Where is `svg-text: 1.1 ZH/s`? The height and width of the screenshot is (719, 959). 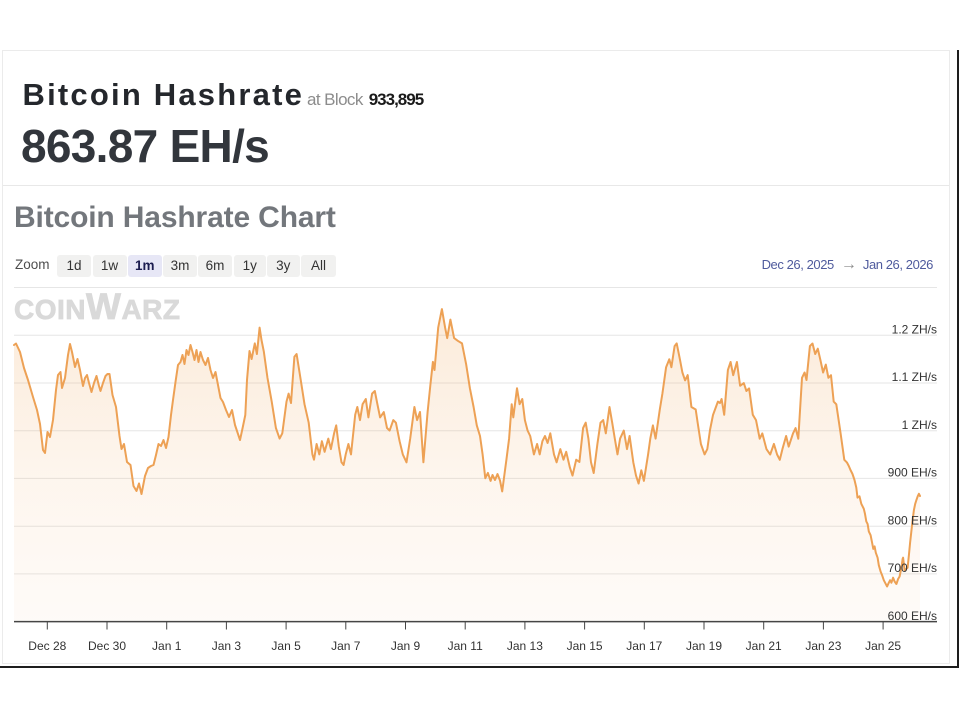 svg-text: 1.1 ZH/s is located at coordinates (914, 377).